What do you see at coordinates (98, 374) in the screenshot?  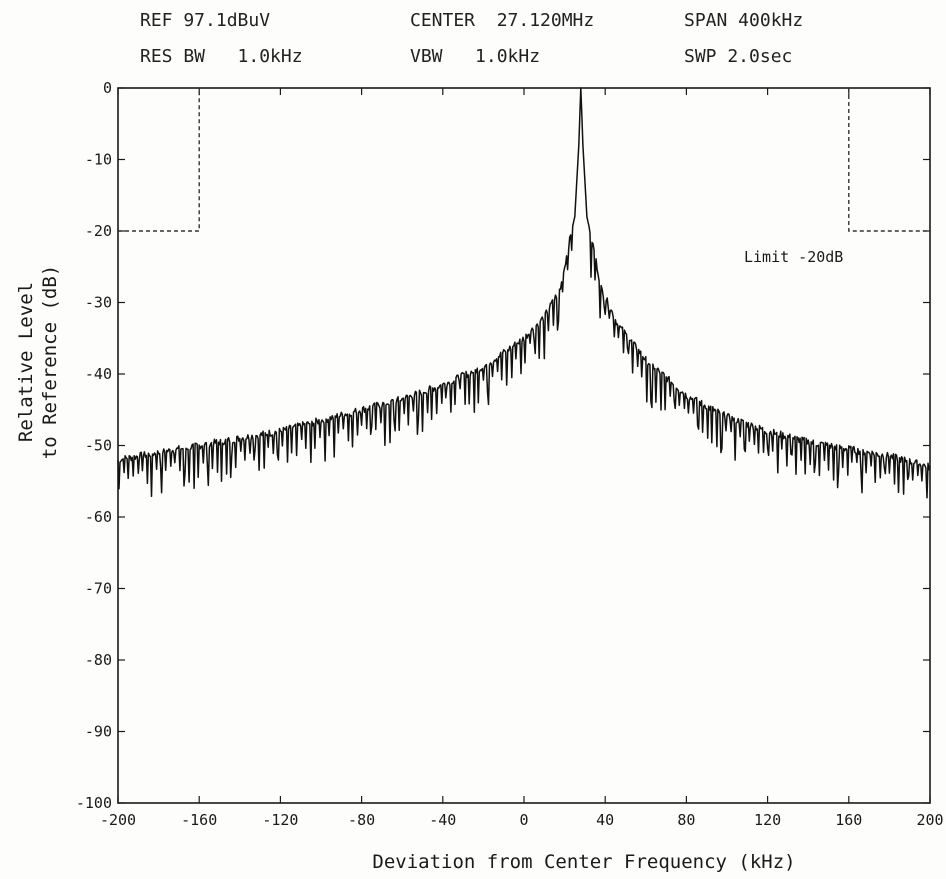 I see `y-tick-label: -40` at bounding box center [98, 374].